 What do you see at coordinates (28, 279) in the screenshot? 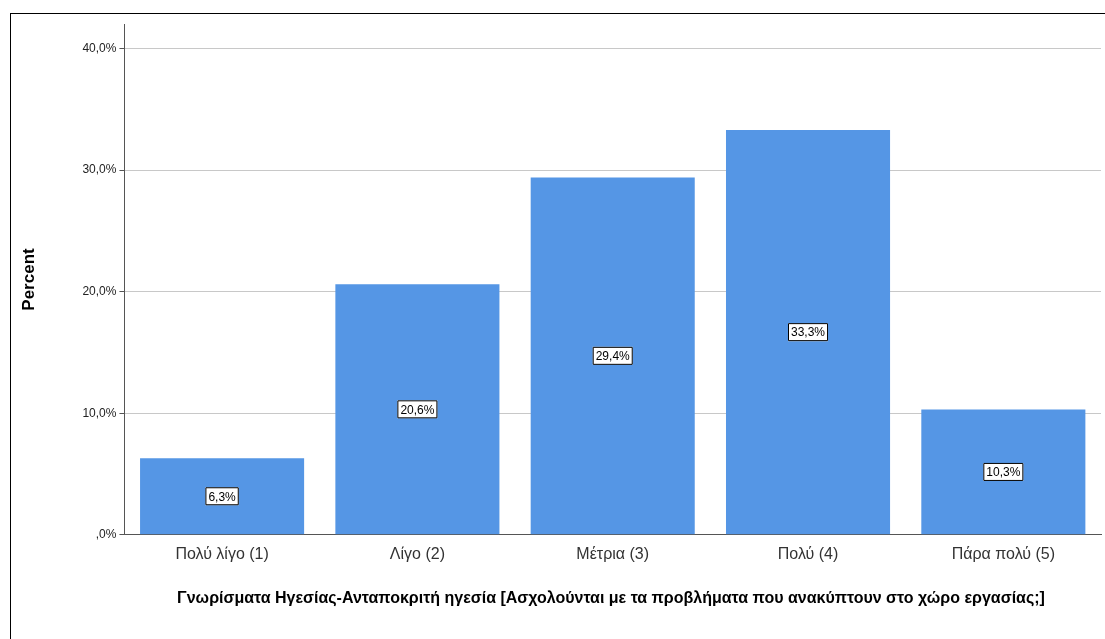
I see `y-axis-title: Percent` at bounding box center [28, 279].